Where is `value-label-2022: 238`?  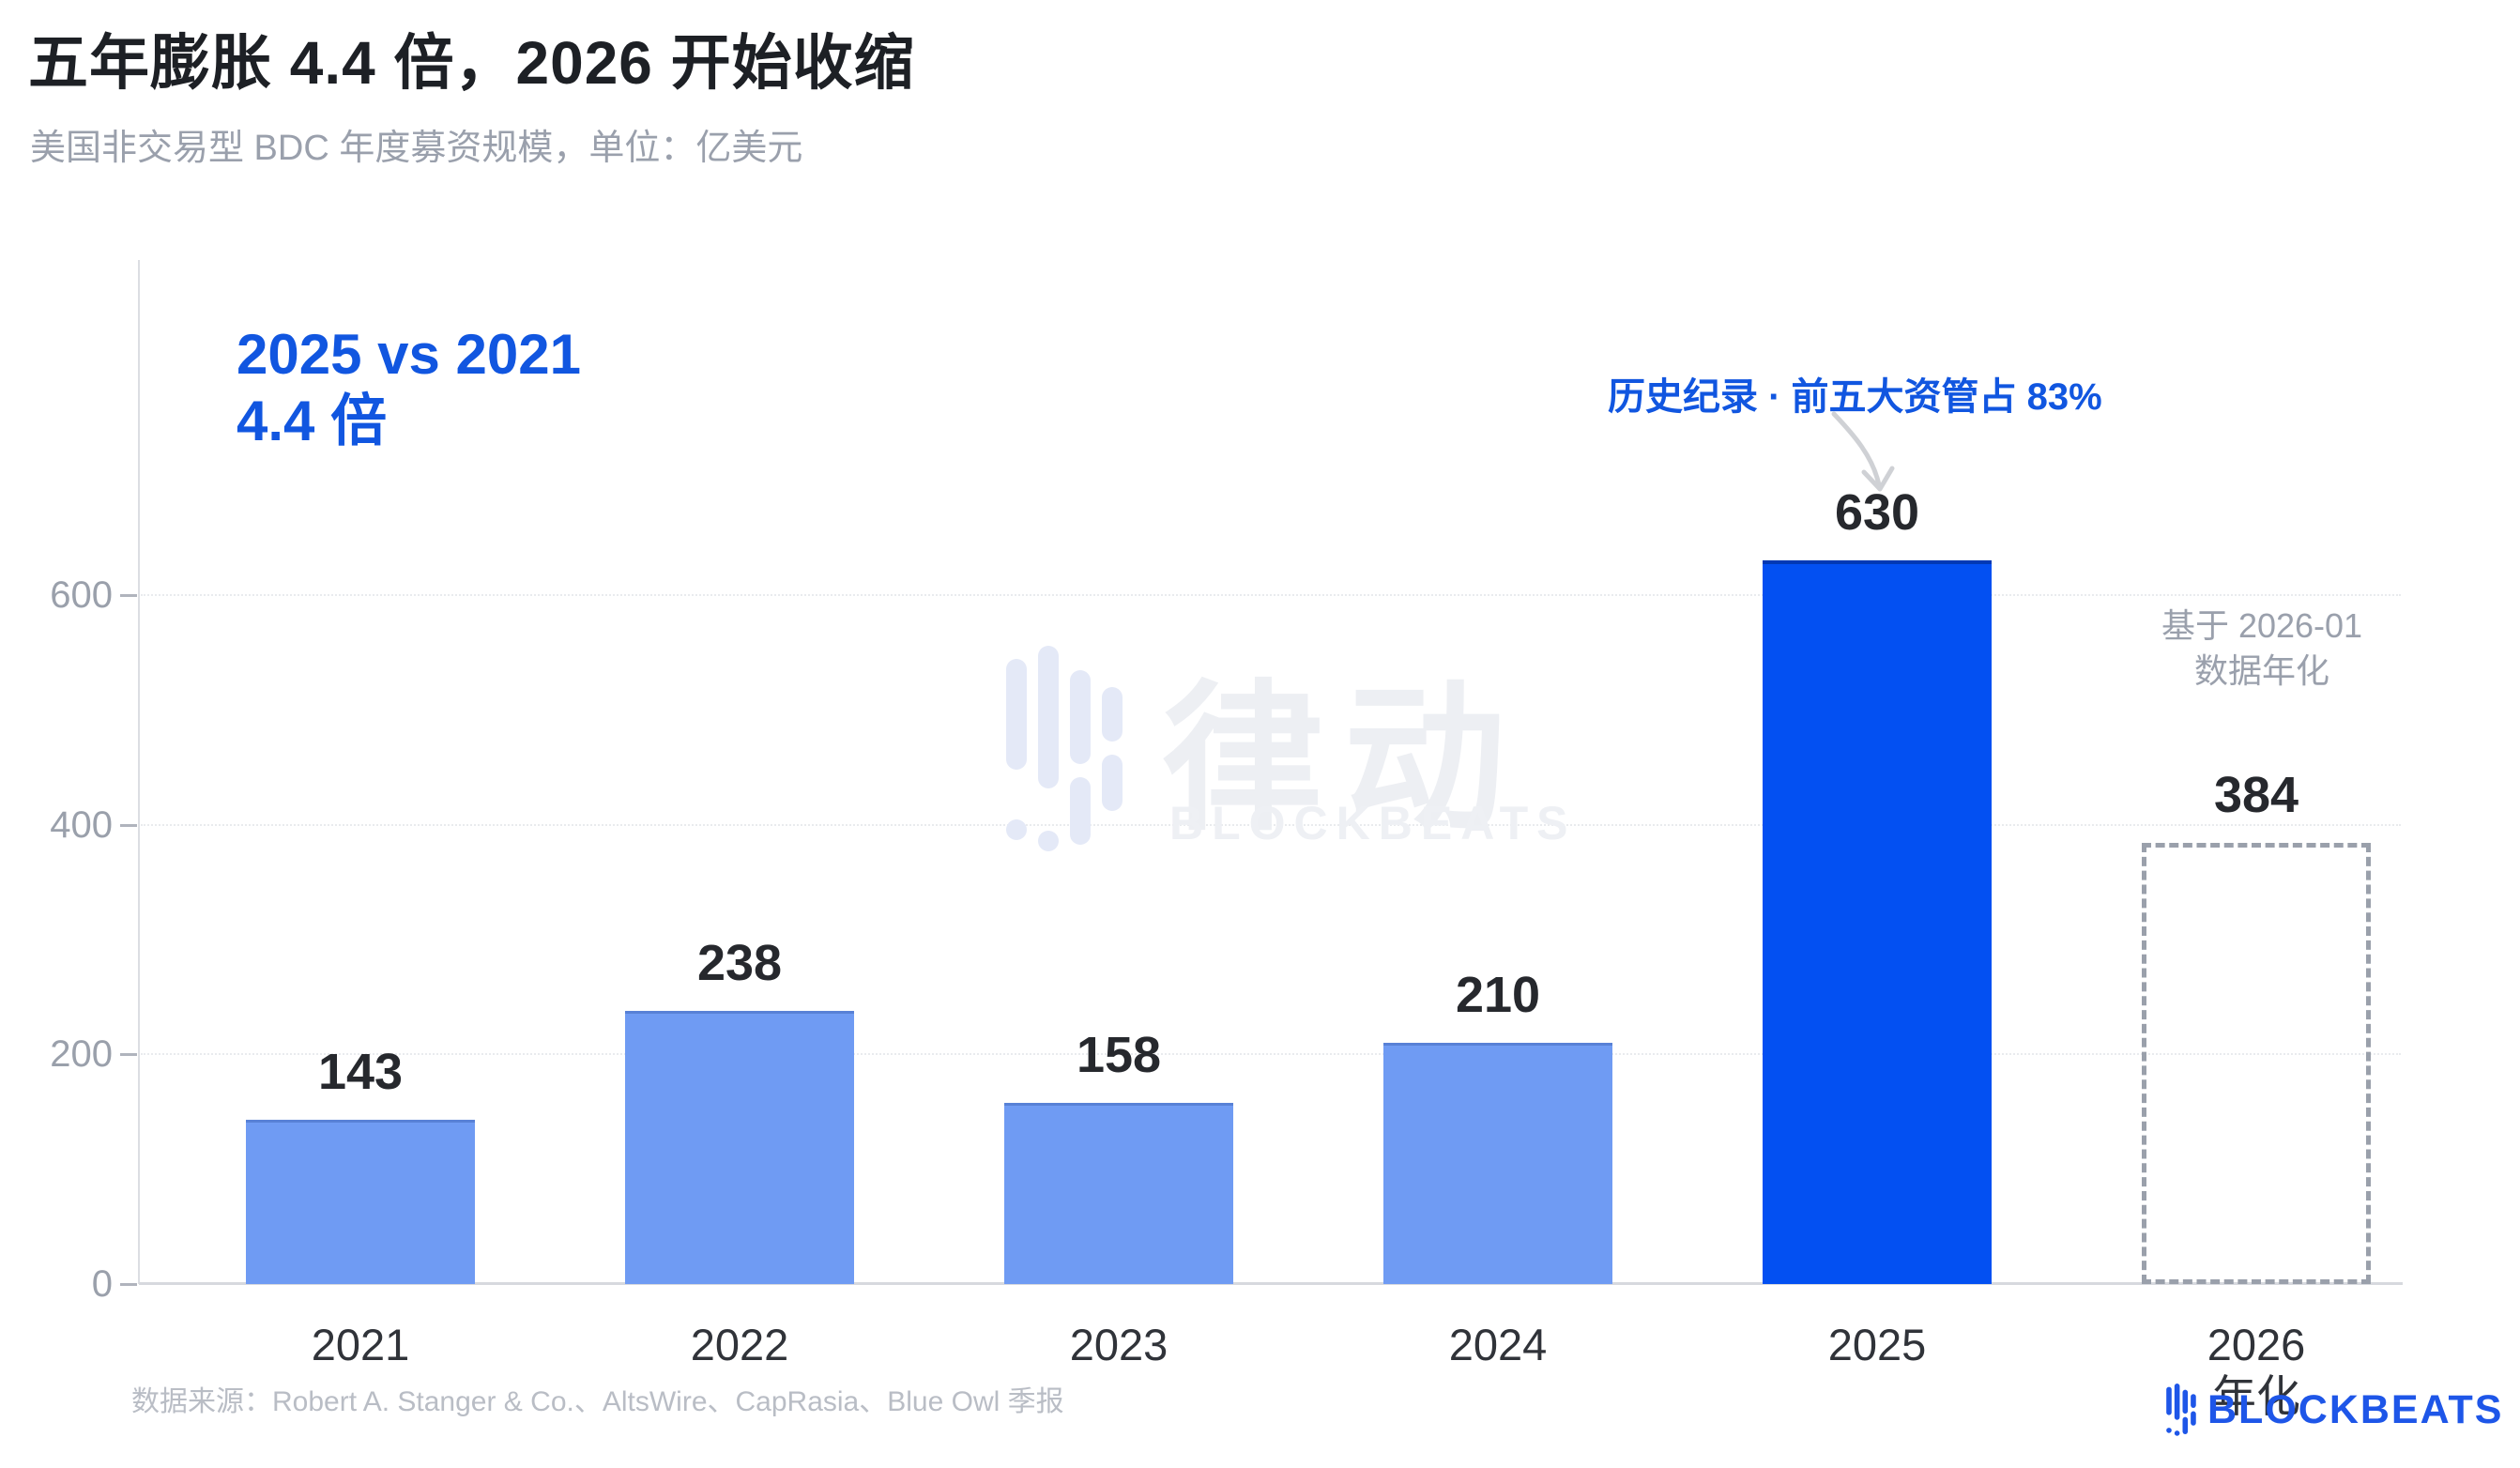 value-label-2022: 238 is located at coordinates (739, 963).